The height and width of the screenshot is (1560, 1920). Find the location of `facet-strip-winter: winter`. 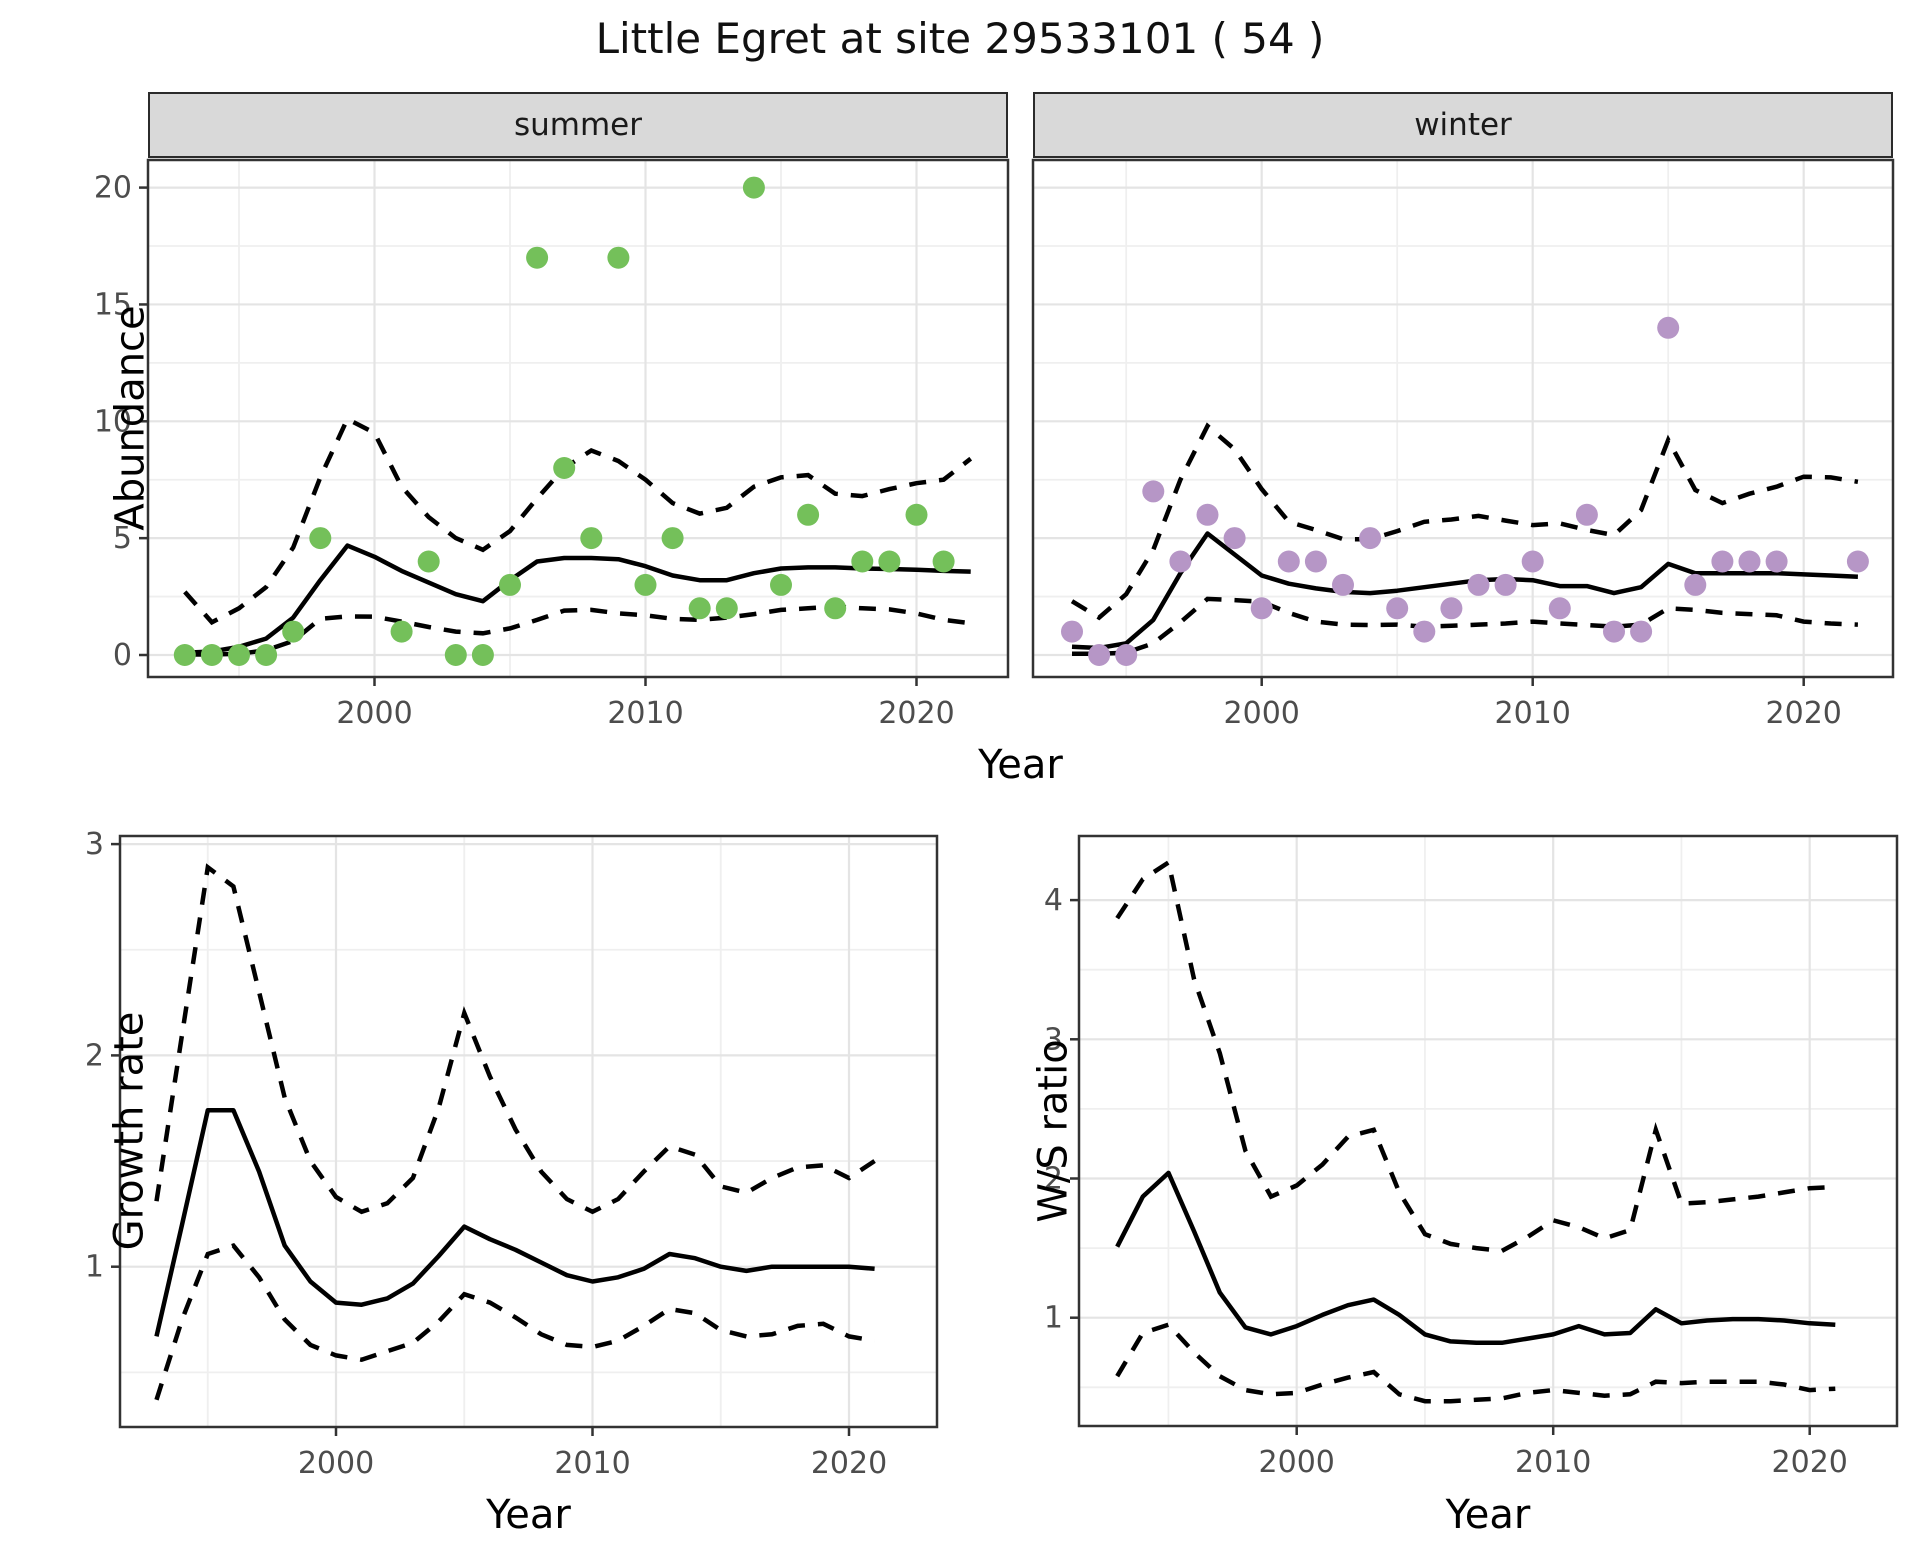

facet-strip-winter: winter is located at coordinates (1463, 125).